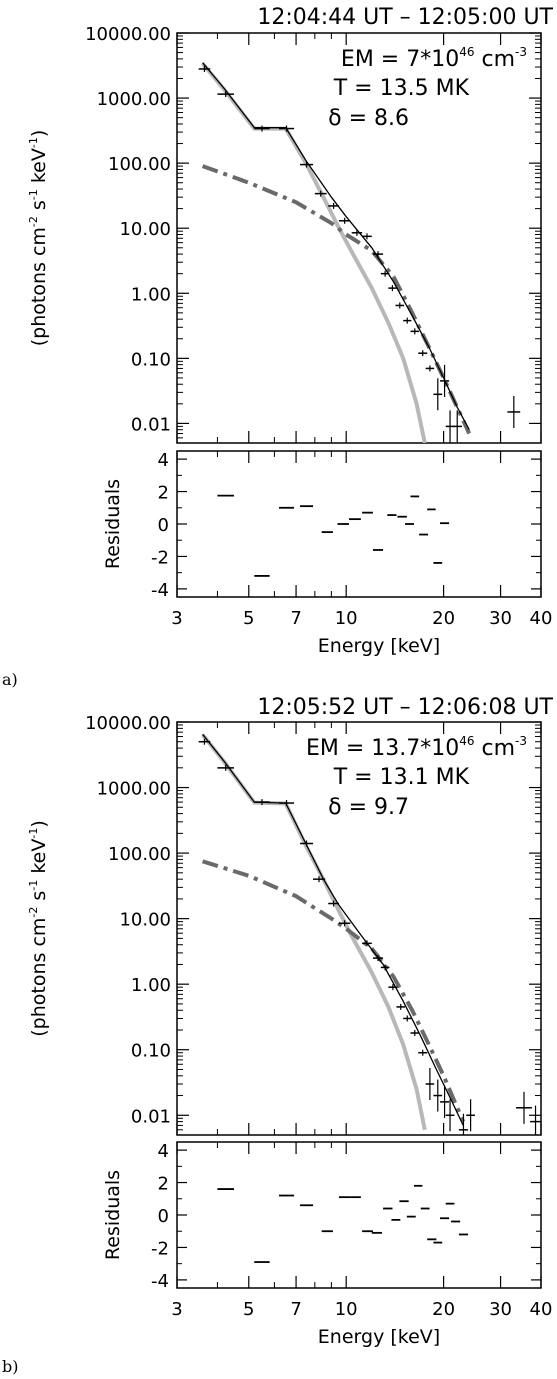 The height and width of the screenshot is (1379, 557). Describe the element at coordinates (10, 1366) in the screenshot. I see `panel-letter: b)` at that location.